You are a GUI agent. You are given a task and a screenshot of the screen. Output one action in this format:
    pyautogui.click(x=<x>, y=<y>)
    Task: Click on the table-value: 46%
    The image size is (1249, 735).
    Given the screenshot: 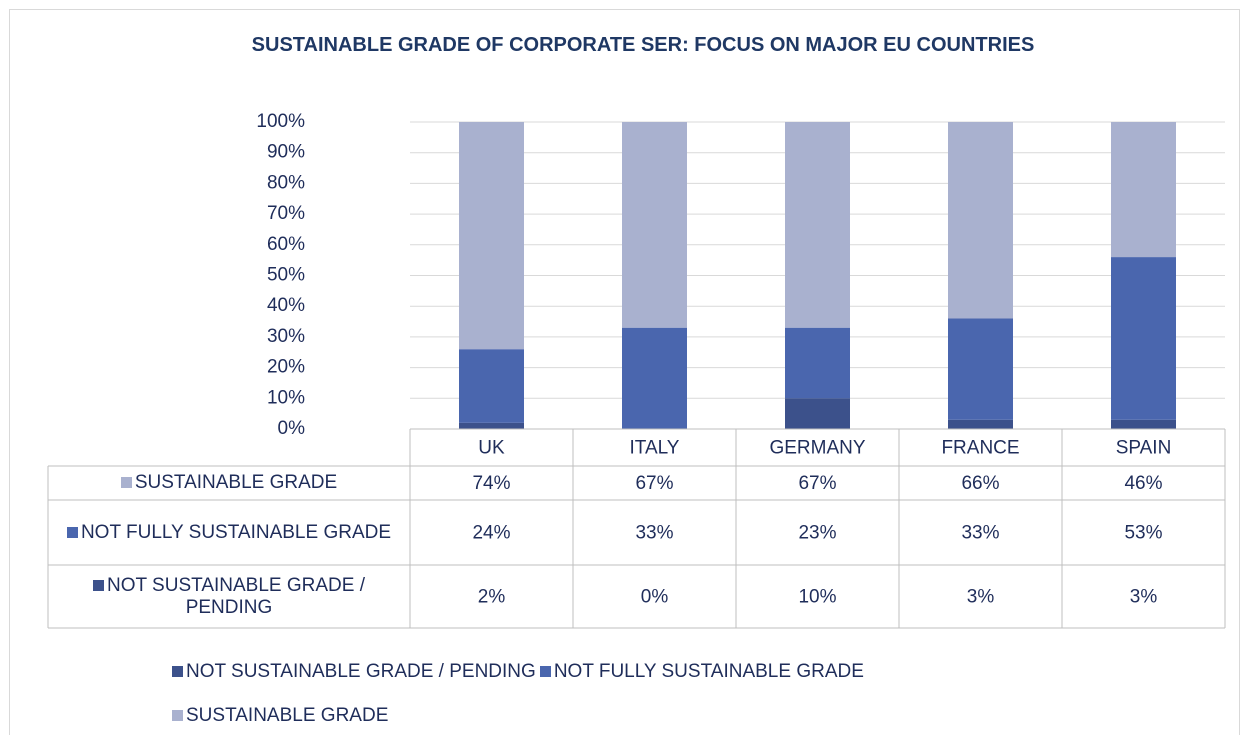 What is the action you would take?
    pyautogui.click(x=1143, y=483)
    